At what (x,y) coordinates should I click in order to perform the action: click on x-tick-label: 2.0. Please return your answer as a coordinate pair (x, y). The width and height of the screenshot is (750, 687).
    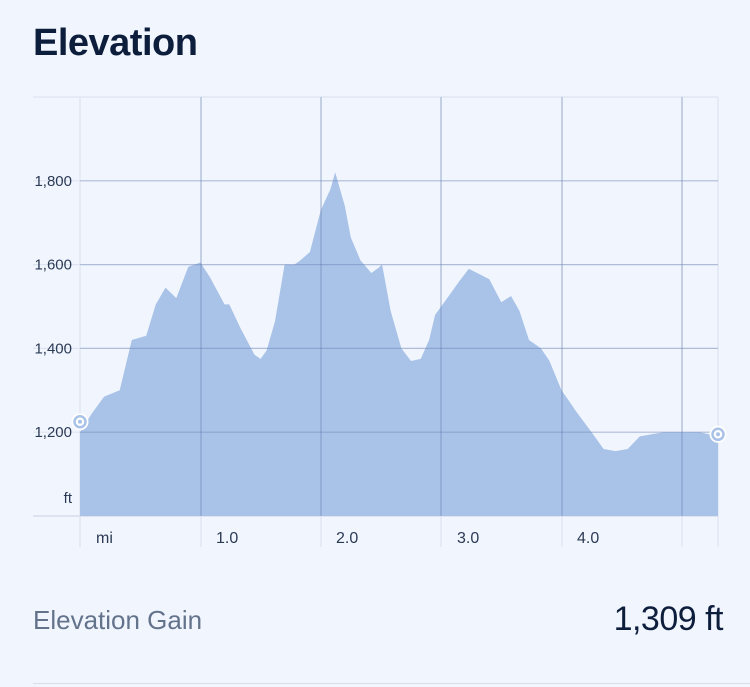
    Looking at the image, I should click on (347, 538).